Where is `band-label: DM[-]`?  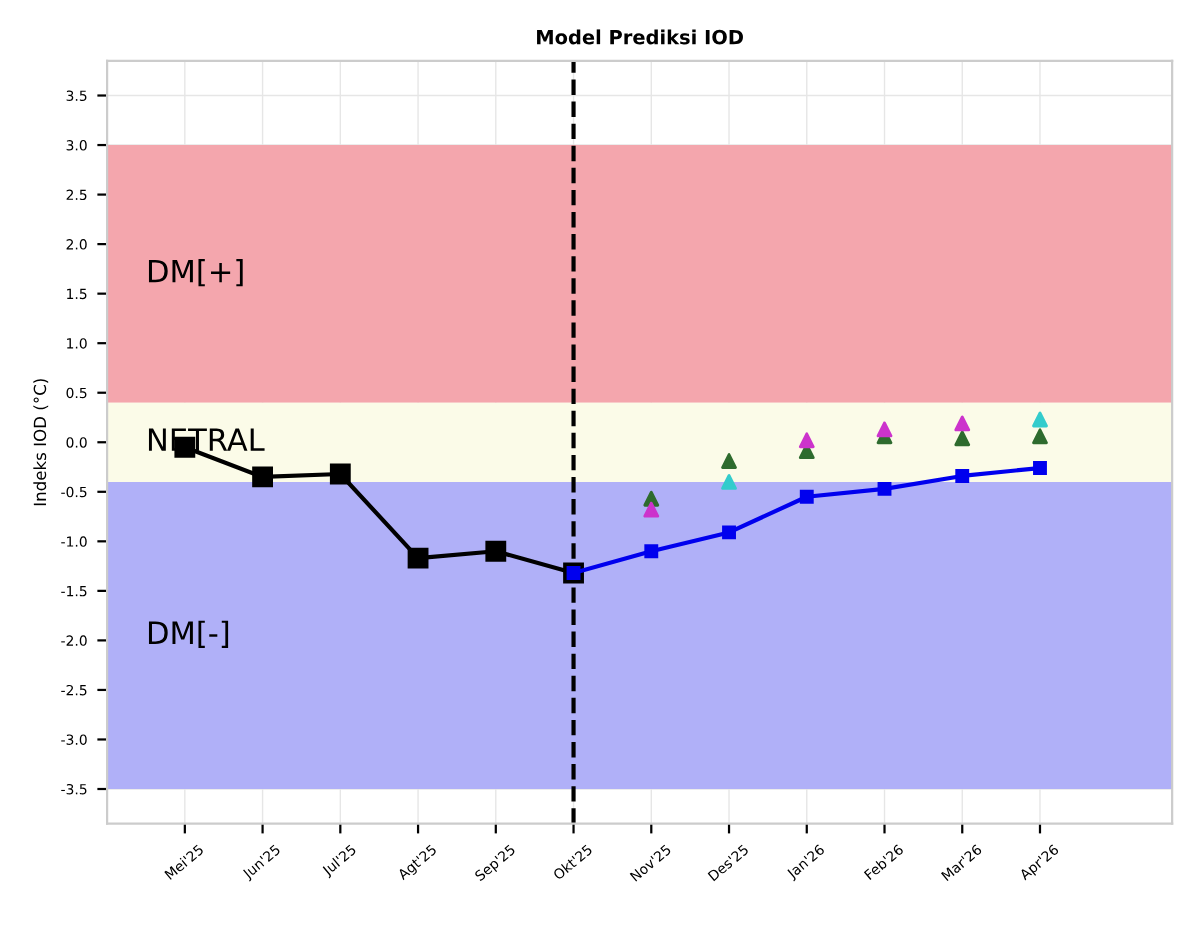 band-label: DM[-] is located at coordinates (188, 634).